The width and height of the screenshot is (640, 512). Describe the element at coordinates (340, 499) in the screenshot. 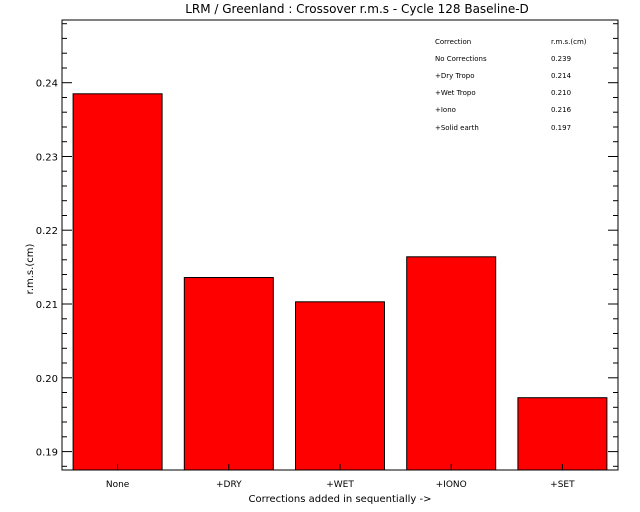

I see `x-axis-label: Corrections added in sequentially ->` at that location.